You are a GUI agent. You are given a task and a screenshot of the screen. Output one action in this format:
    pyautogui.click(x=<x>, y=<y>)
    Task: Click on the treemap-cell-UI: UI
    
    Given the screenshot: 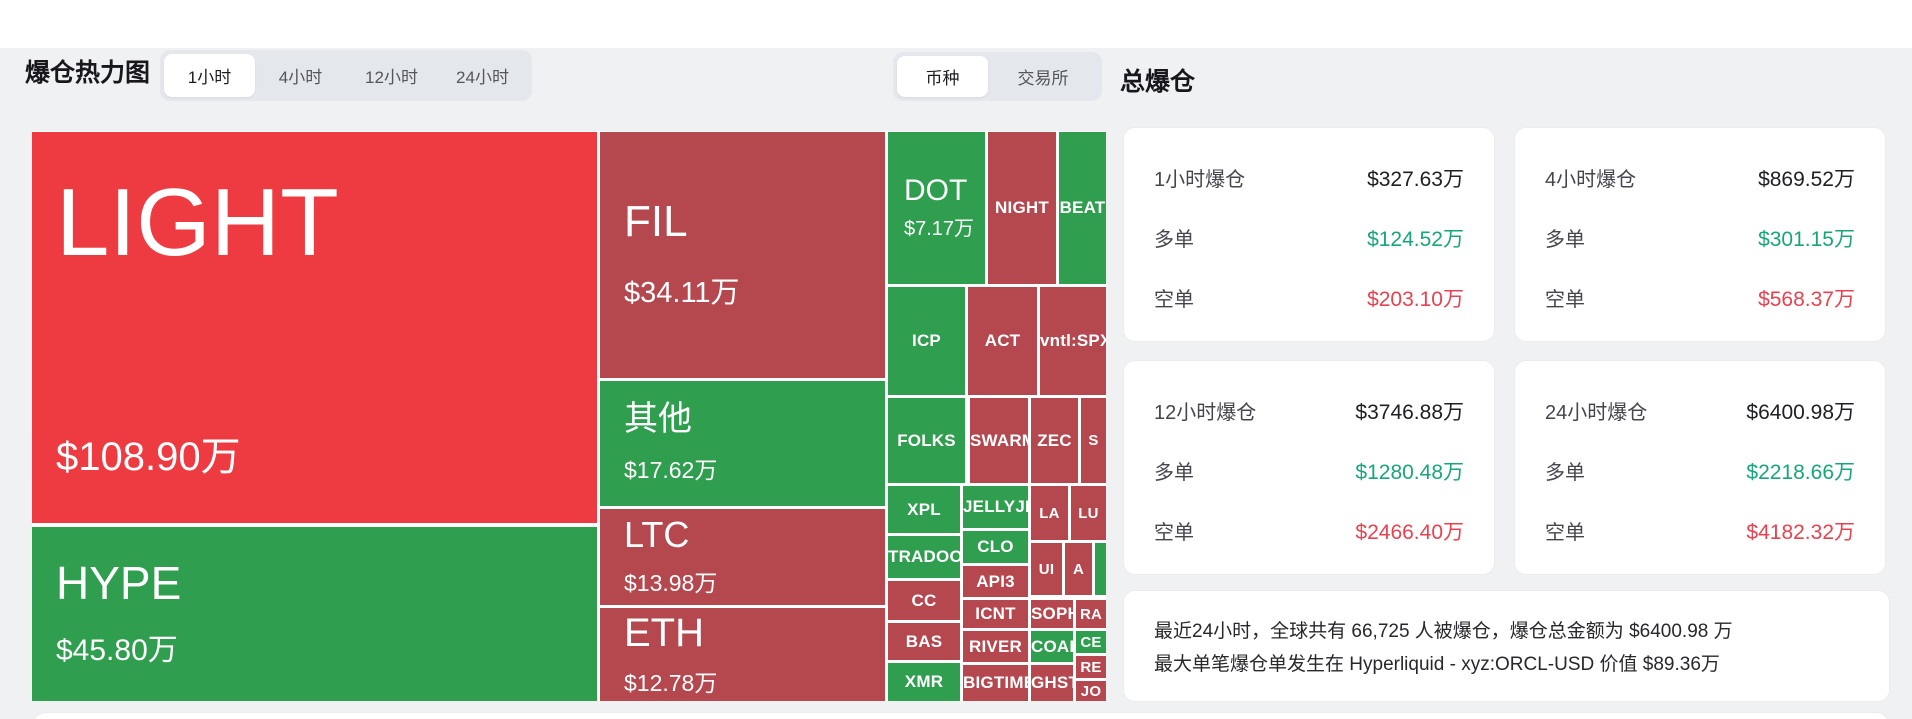 What is the action you would take?
    pyautogui.click(x=1046, y=569)
    